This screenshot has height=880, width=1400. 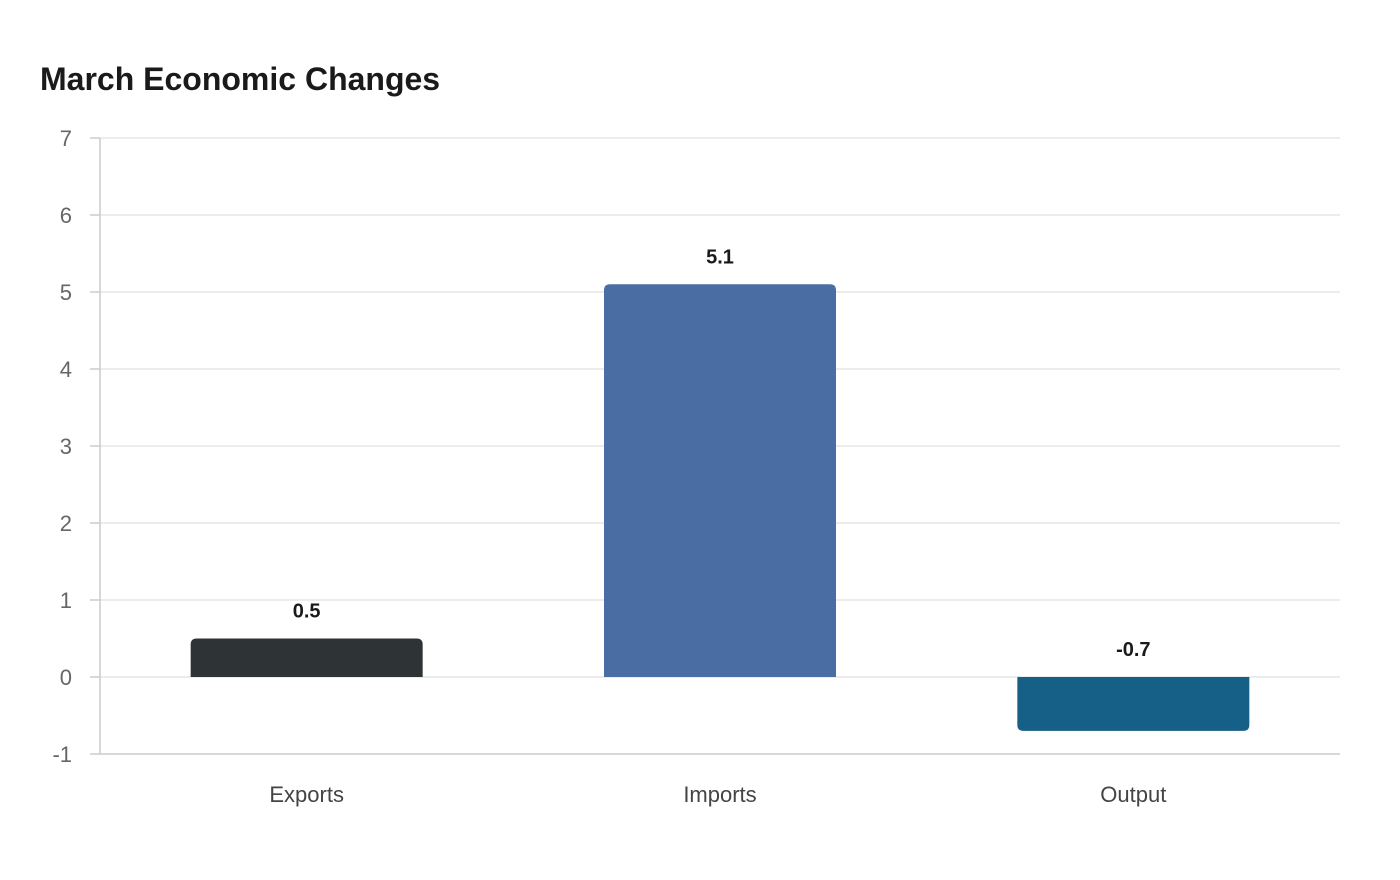 What do you see at coordinates (720, 257) in the screenshot?
I see `data-label: 5.1` at bounding box center [720, 257].